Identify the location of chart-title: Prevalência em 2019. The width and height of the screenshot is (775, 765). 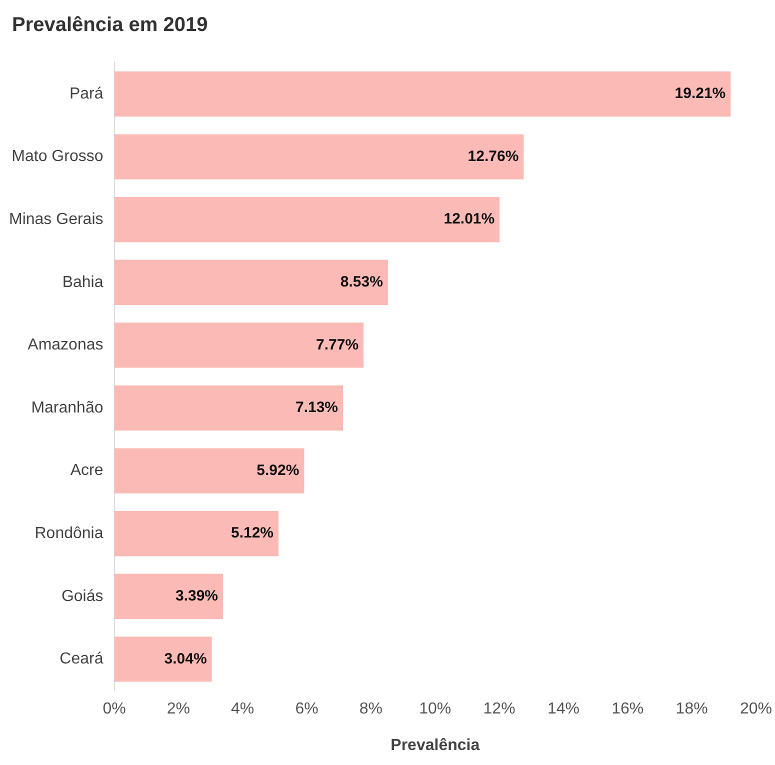
(110, 25).